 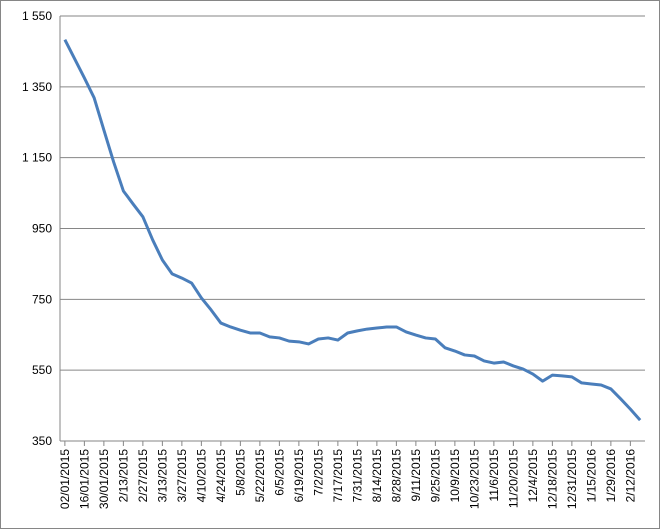 What do you see at coordinates (201, 476) in the screenshot?
I see `x-tick-label: 4/10/2015` at bounding box center [201, 476].